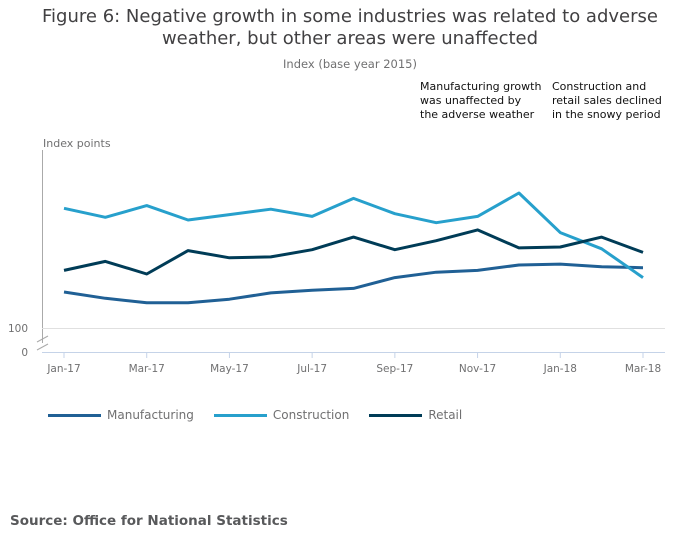 Image resolution: width=700 pixels, height=549 pixels. What do you see at coordinates (24, 353) in the screenshot?
I see `y-tick-0: 0` at bounding box center [24, 353].